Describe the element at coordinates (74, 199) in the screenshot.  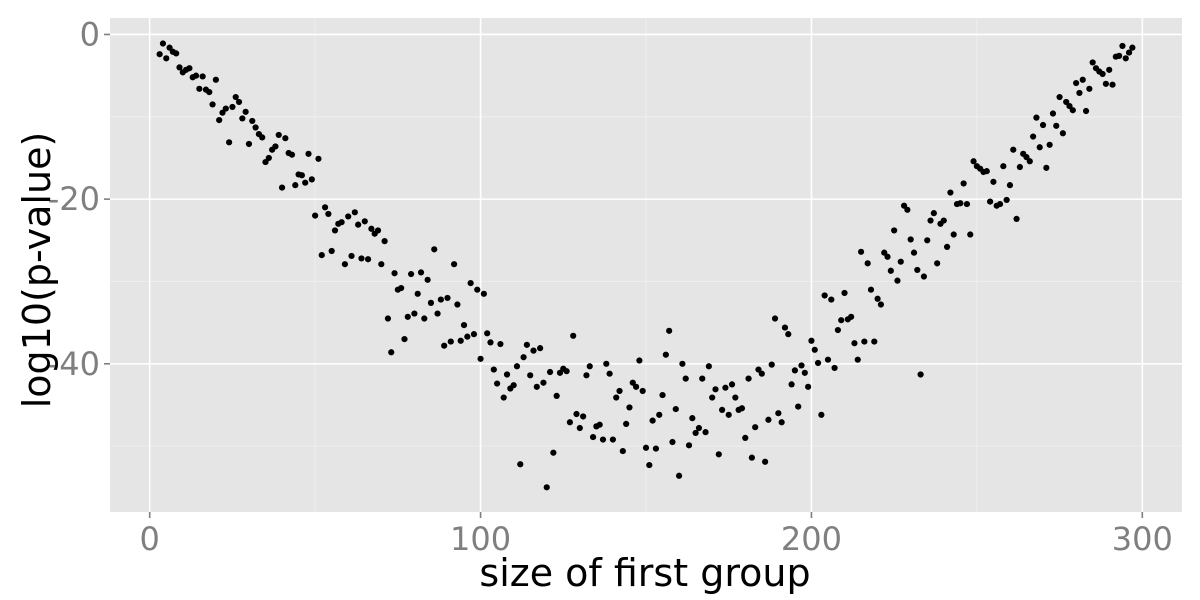
I see `y-tick-label: -20` at that location.